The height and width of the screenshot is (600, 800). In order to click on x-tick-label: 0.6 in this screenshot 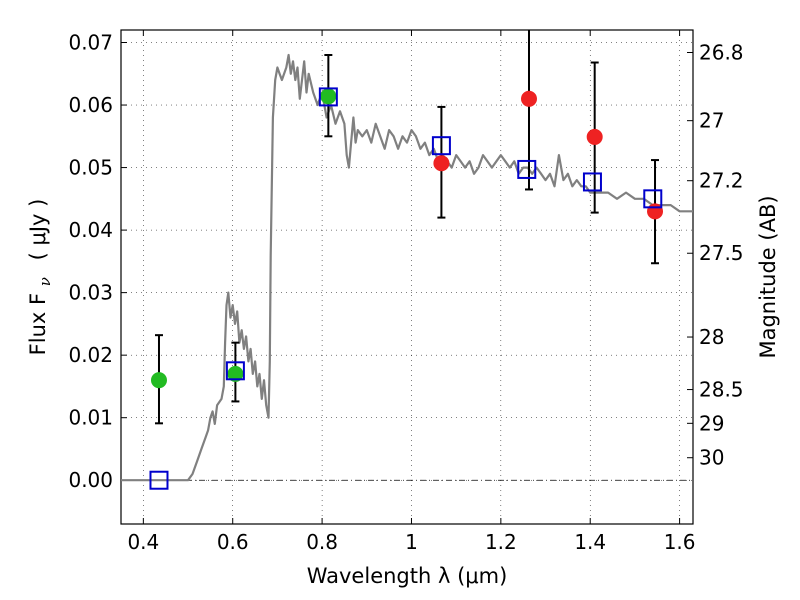, I will do `click(233, 542)`.